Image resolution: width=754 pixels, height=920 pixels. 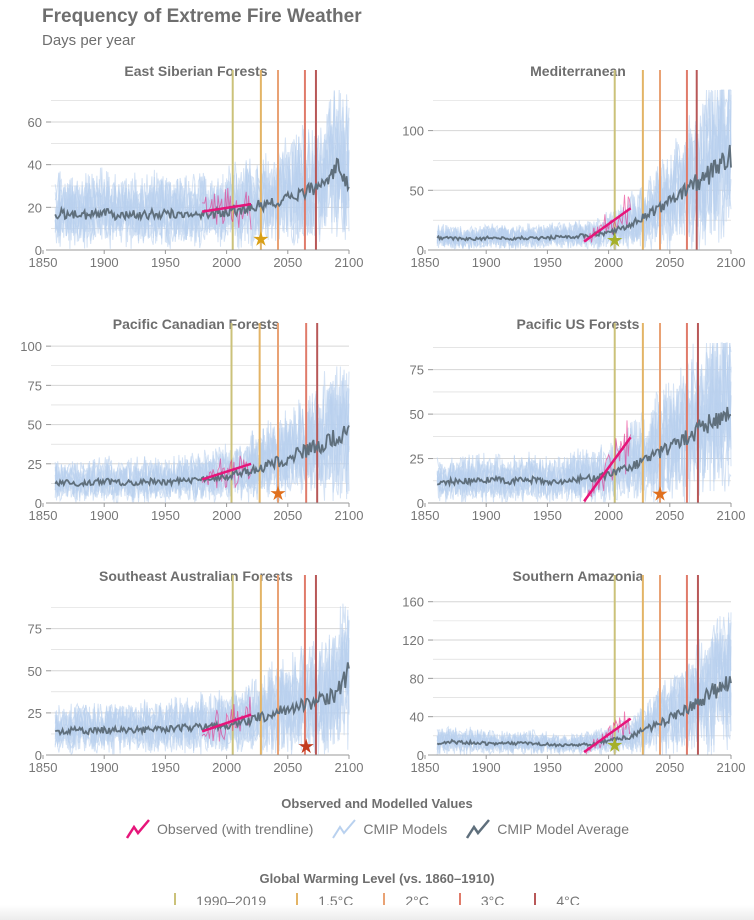 What do you see at coordinates (478, 829) in the screenshot?
I see `average-line-icon` at bounding box center [478, 829].